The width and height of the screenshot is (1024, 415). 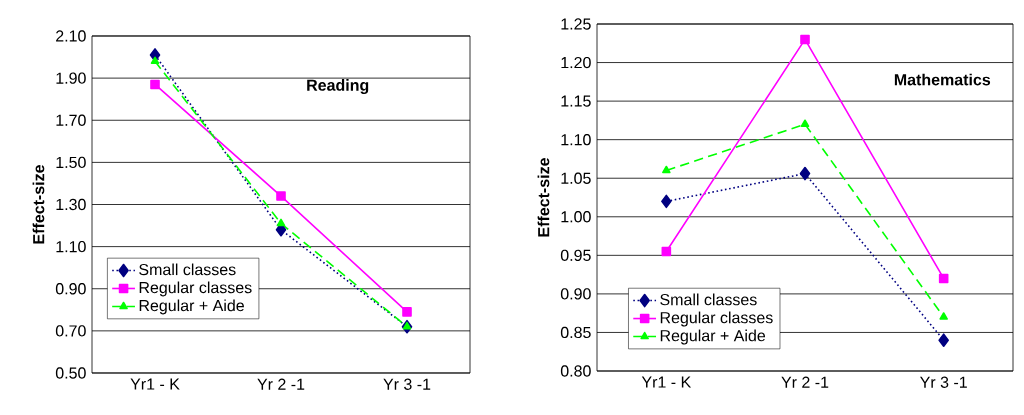 I want to click on annotation: Mathematics, so click(x=942, y=79).